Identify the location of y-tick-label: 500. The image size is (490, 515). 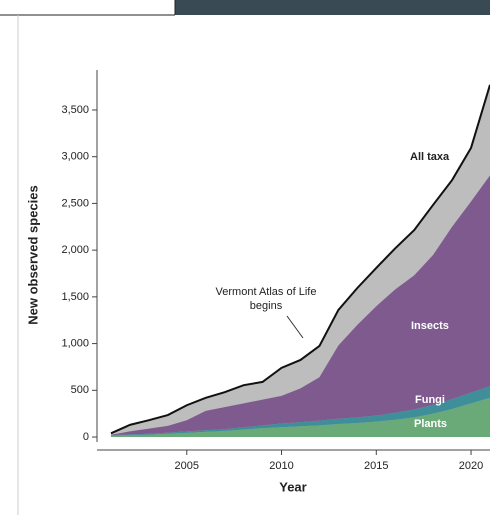
(80, 390).